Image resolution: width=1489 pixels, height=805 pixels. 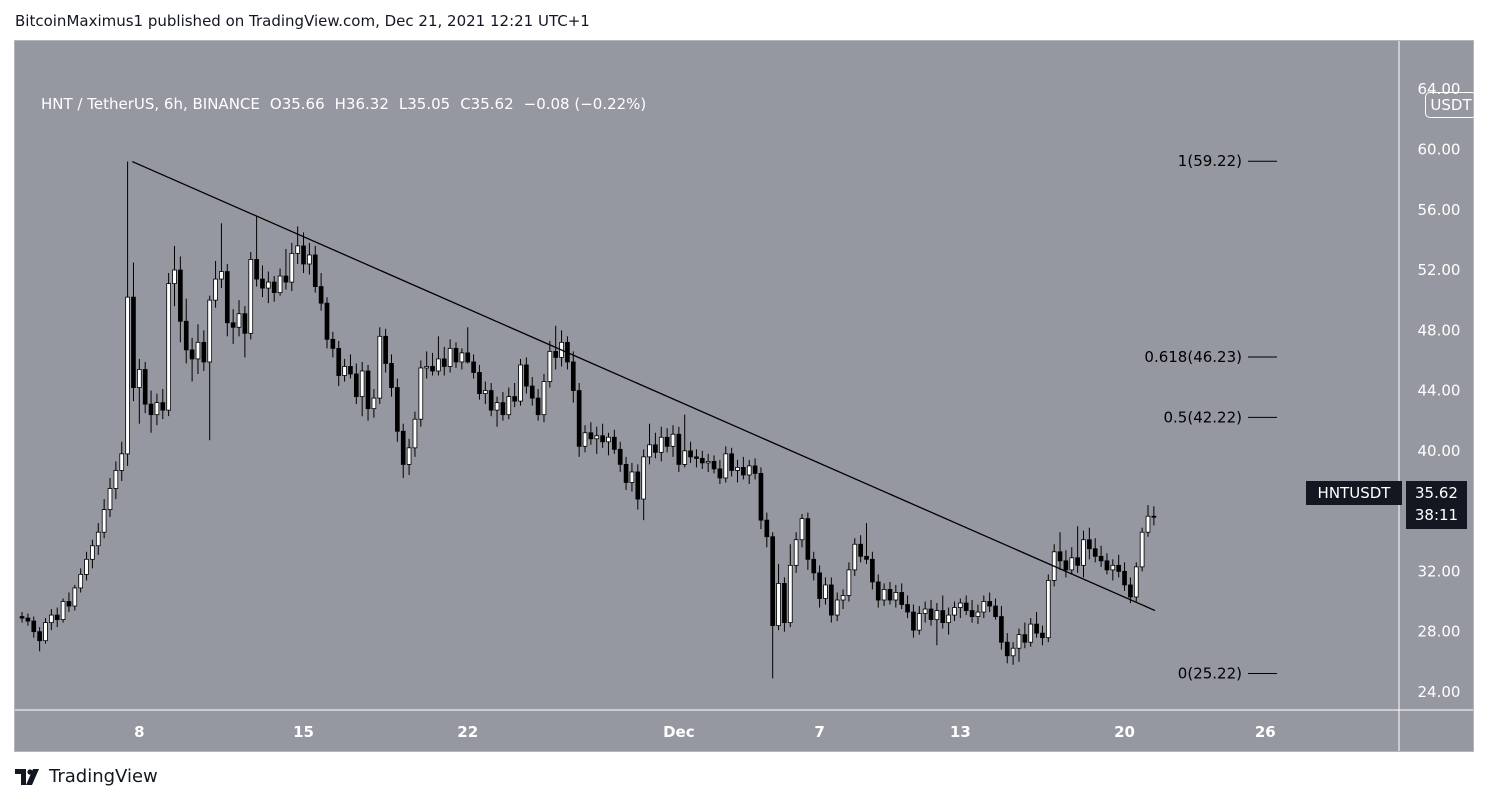 I want to click on y-tick-label: 52.00, so click(x=1439, y=270).